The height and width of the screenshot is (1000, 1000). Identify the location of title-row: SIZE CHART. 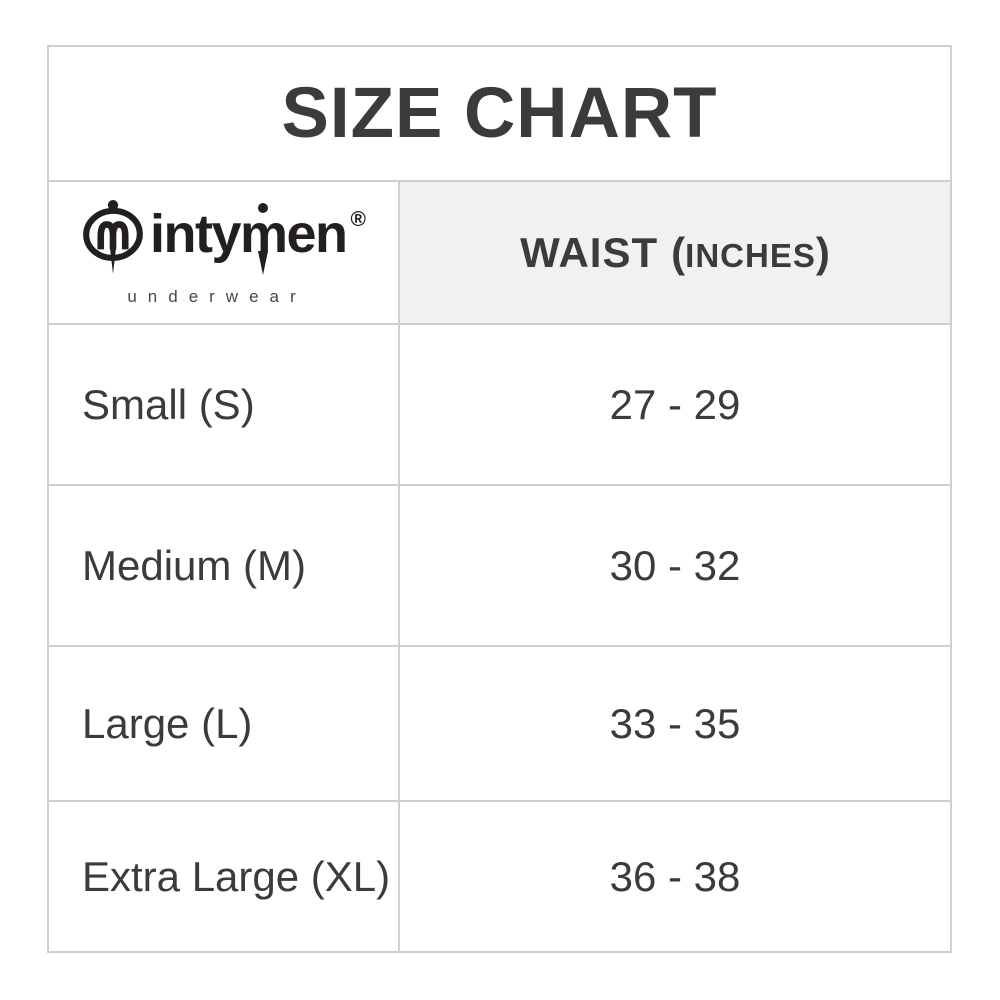
(499, 113).